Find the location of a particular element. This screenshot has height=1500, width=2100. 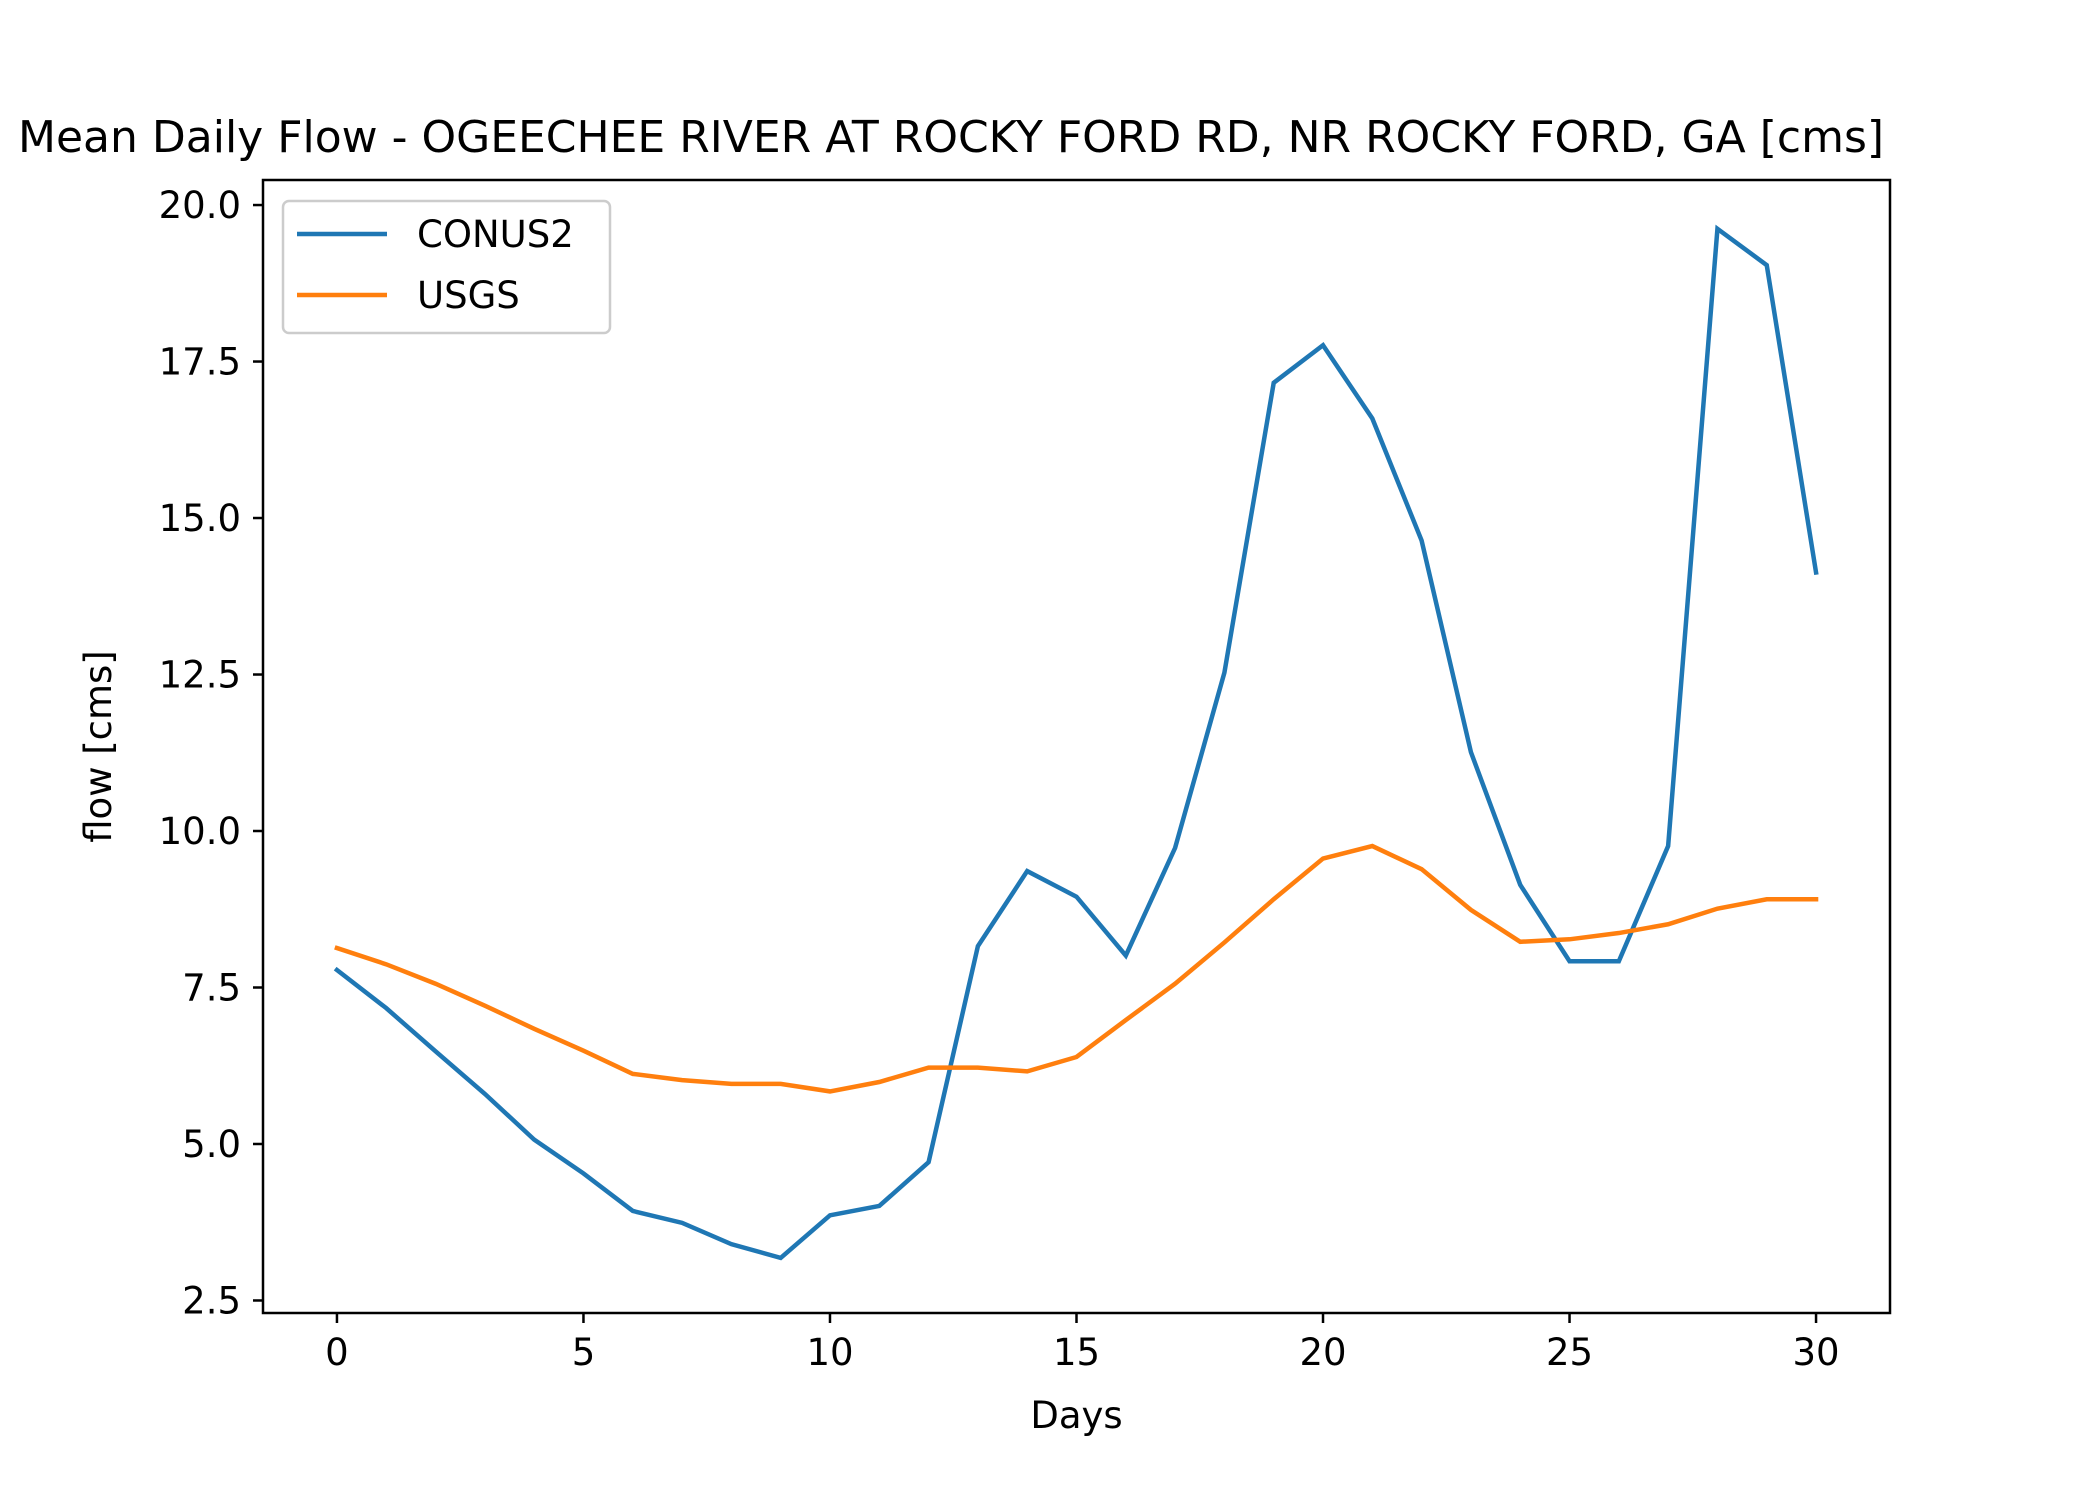

x-tick-label: 30 is located at coordinates (1815, 1352).